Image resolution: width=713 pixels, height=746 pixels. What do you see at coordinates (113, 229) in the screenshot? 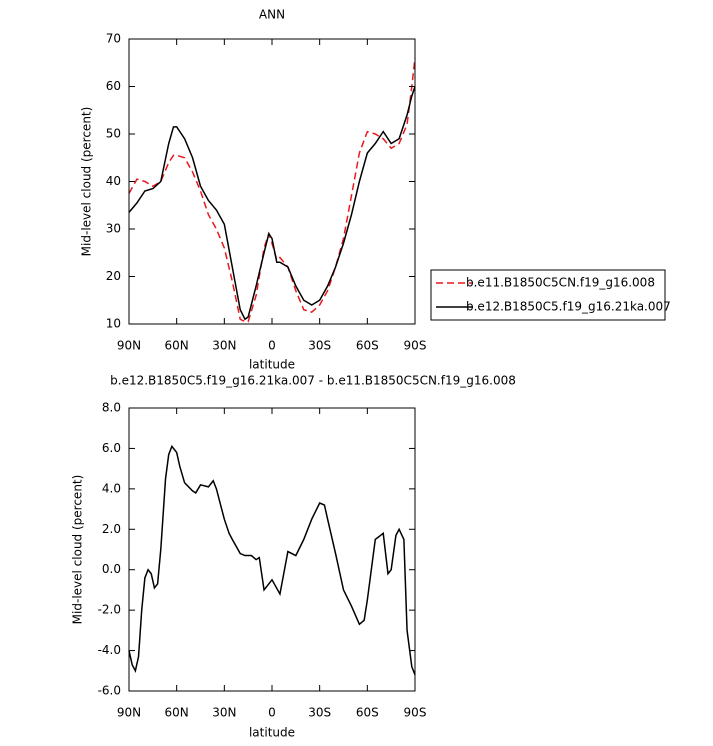
I see `y-tick-label: 30` at bounding box center [113, 229].